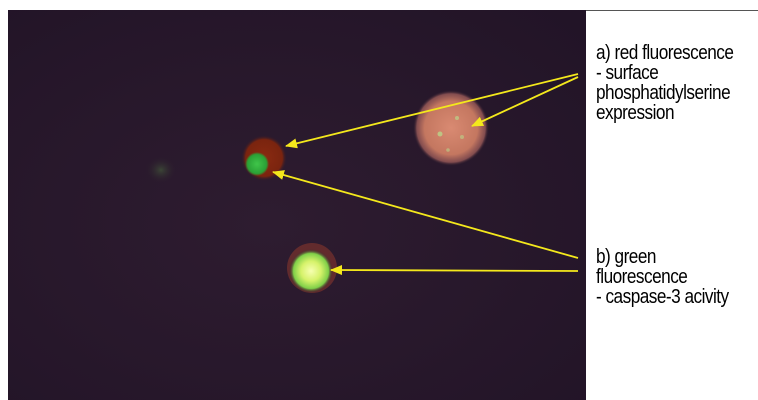 The width and height of the screenshot is (758, 400). What do you see at coordinates (626, 257) in the screenshot?
I see `annotation-b-line-1: b) green` at bounding box center [626, 257].